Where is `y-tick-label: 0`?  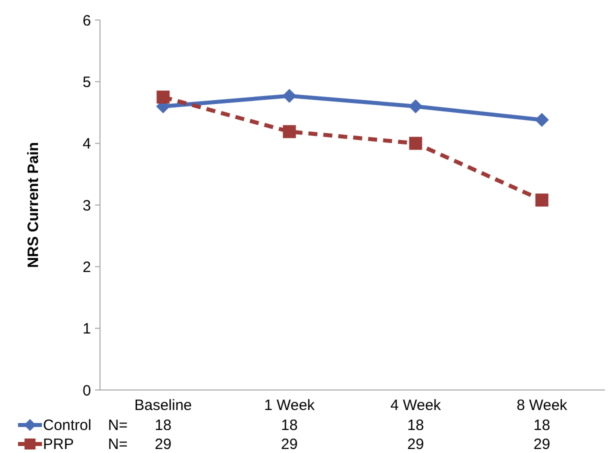
y-tick-label: 0 is located at coordinates (86, 391).